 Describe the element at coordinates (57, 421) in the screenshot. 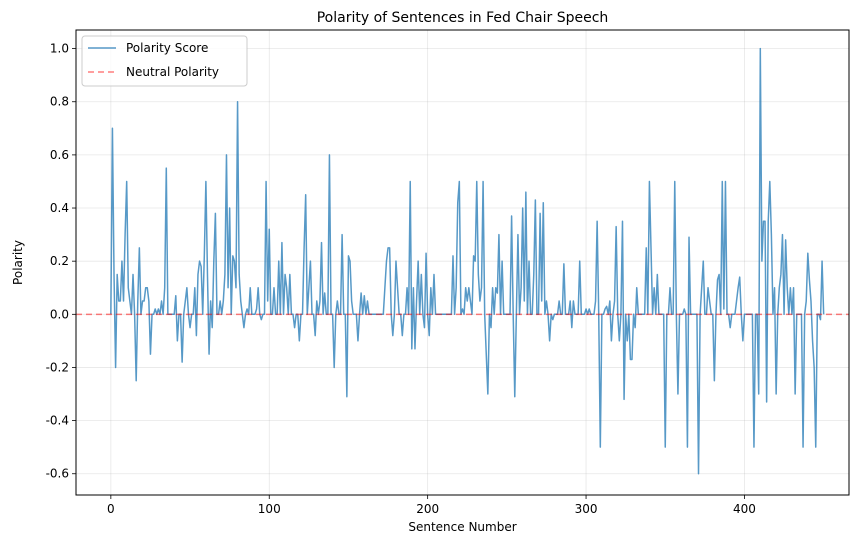

I see `y-tick-label: -0.4` at that location.